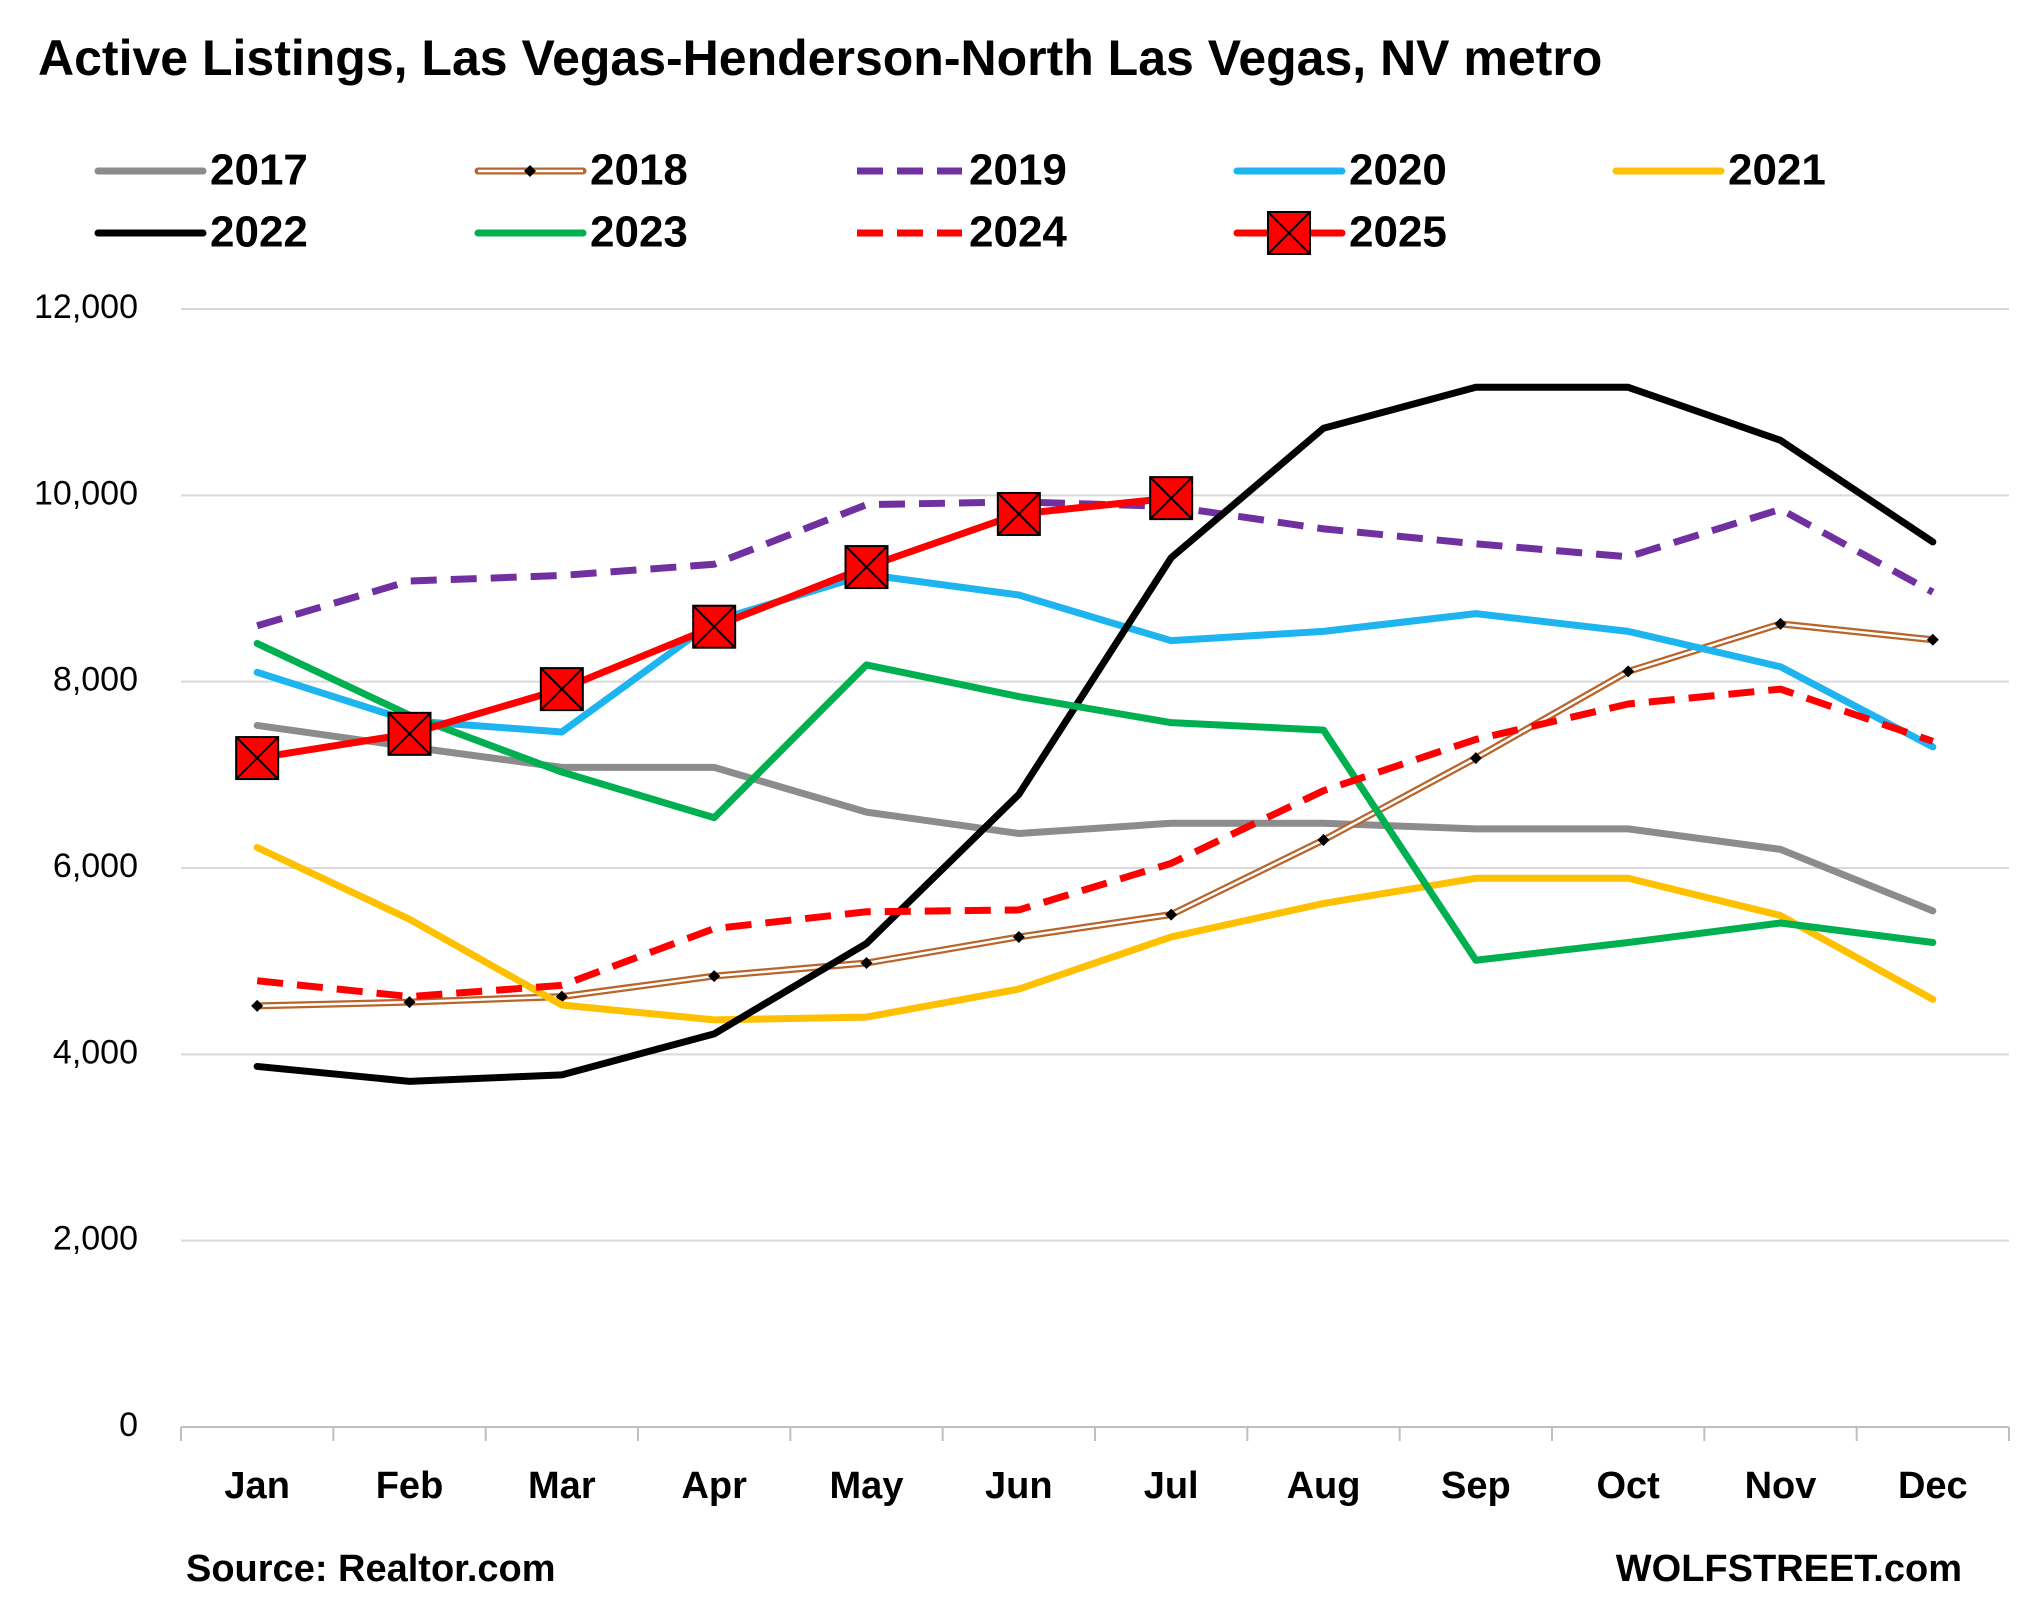 This screenshot has width=2042, height=1607. What do you see at coordinates (714, 1486) in the screenshot?
I see `x-tick-label: Apr` at bounding box center [714, 1486].